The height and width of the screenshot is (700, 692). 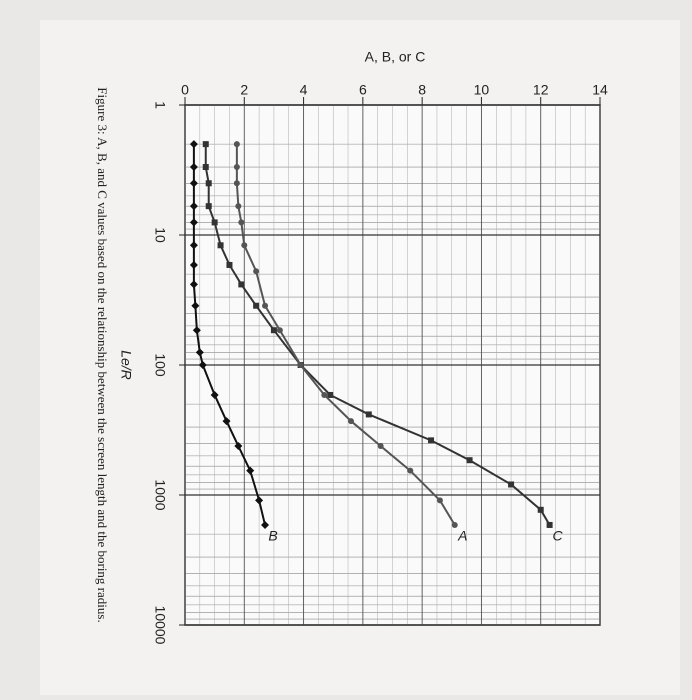 I want to click on x-tick-label: 1, so click(x=160, y=105).